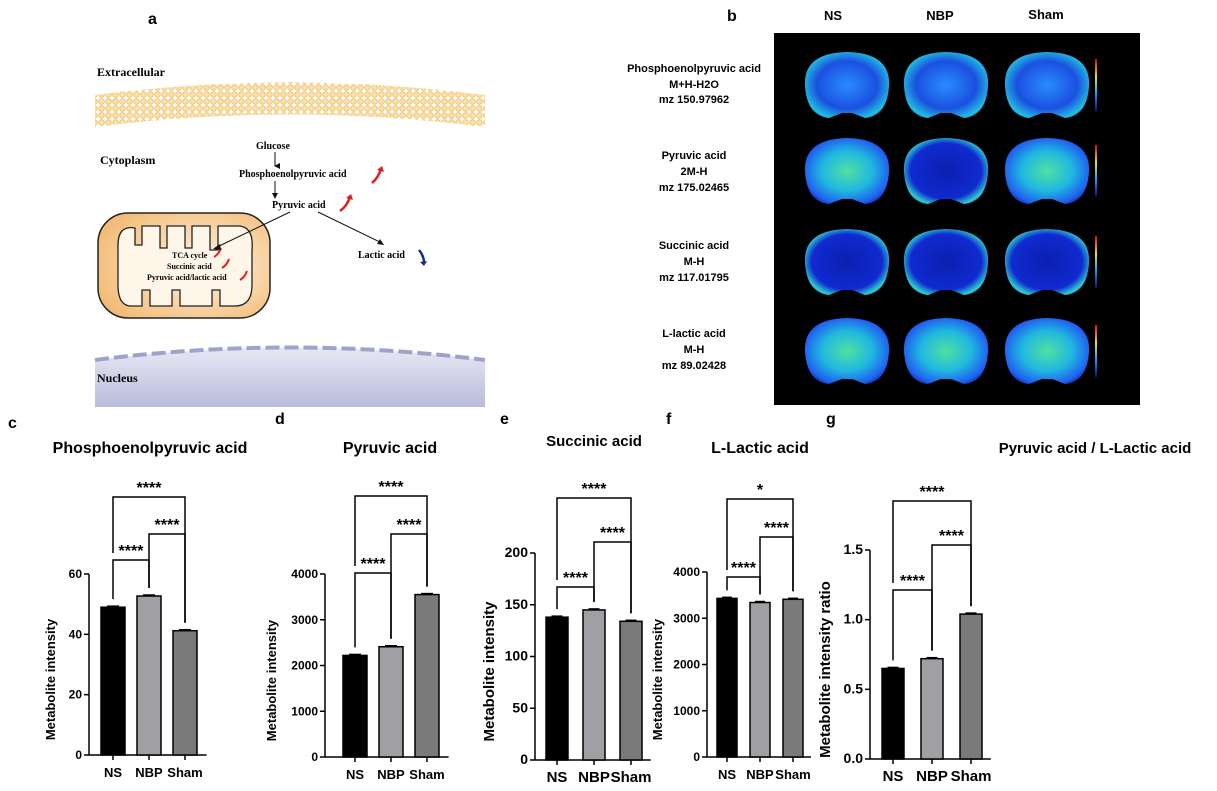  I want to click on arrow-pyruvic-lactic, so click(350, 227).